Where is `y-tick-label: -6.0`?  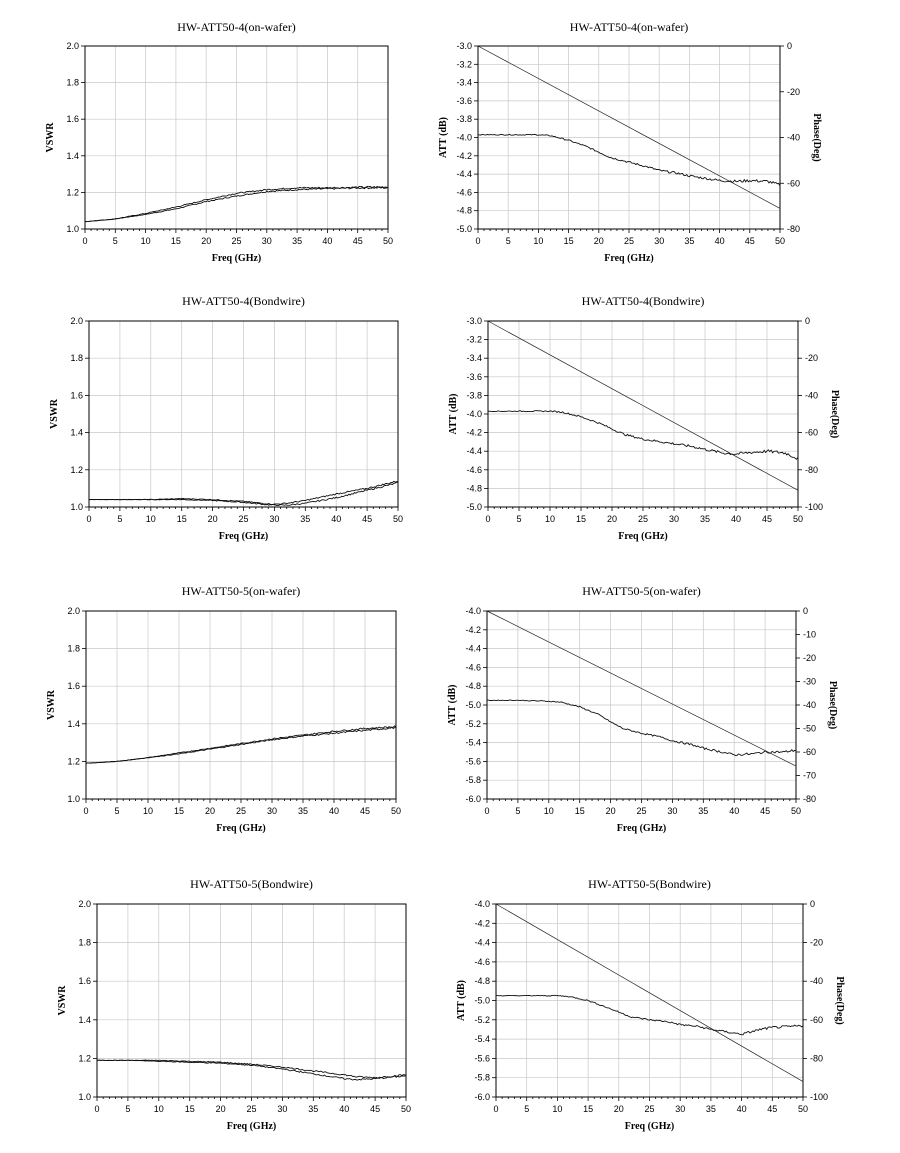 y-tick-label: -6.0 is located at coordinates (473, 799).